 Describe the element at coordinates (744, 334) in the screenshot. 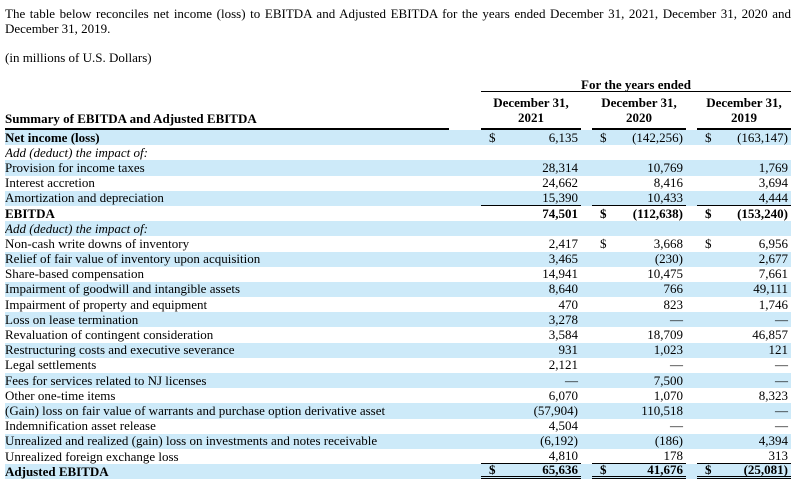

I see `value-cell: 46,857` at that location.